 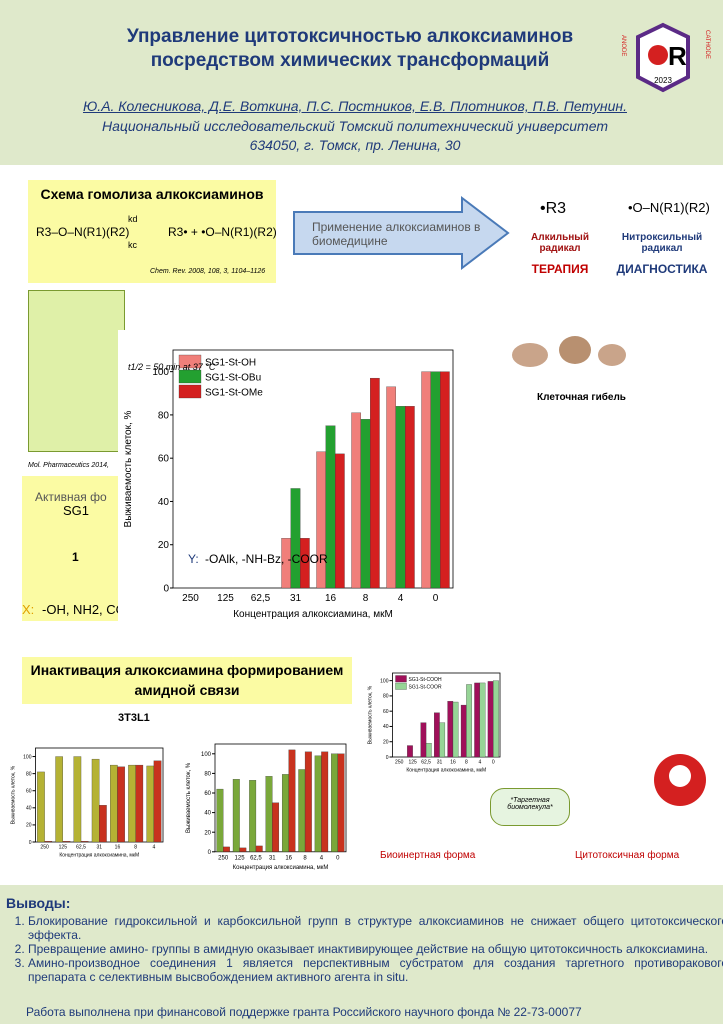 I want to click on x-tick-label: 0, so click(x=436, y=598).